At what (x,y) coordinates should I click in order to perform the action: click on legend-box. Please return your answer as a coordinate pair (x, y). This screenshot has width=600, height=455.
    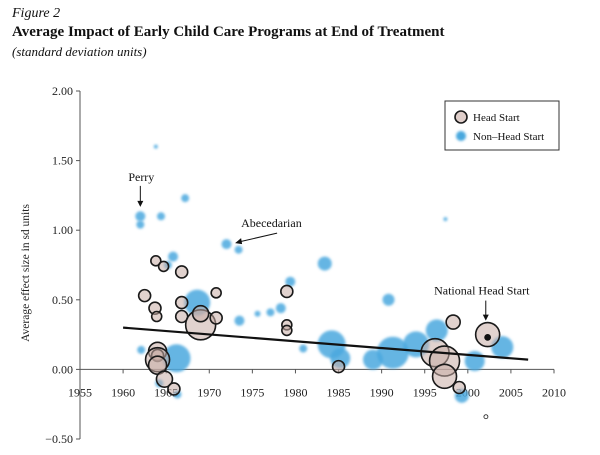
    Looking at the image, I should click on (502, 125).